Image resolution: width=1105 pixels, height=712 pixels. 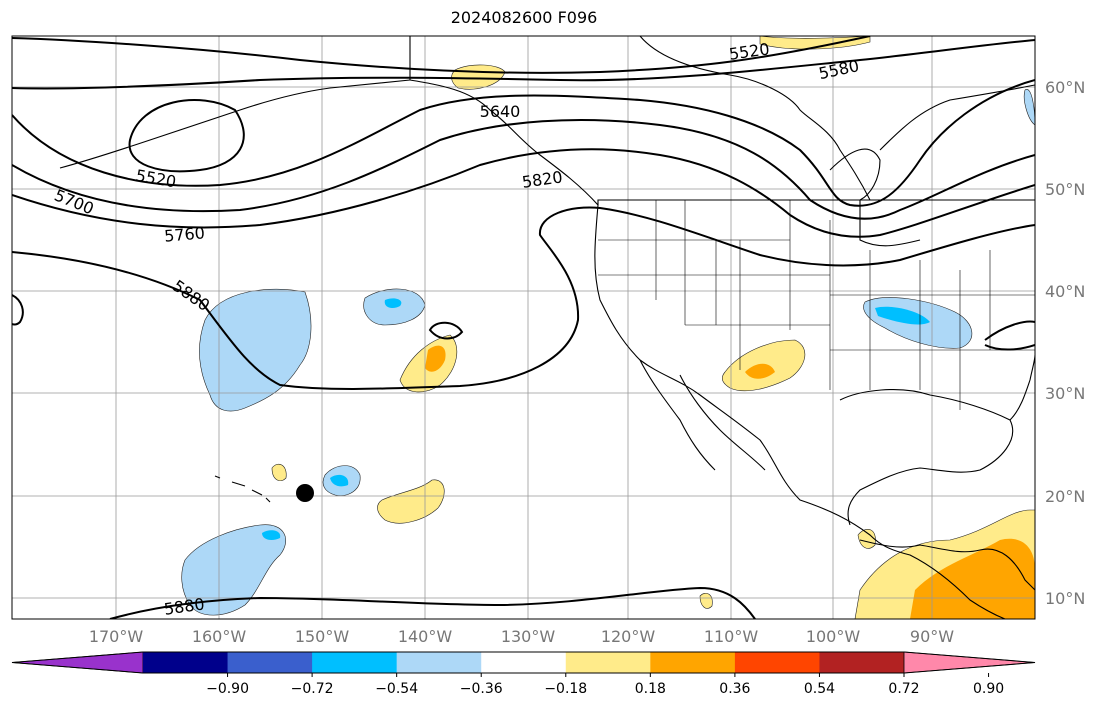 I want to click on lat-label-40n: 40°N, so click(x=1065, y=291).